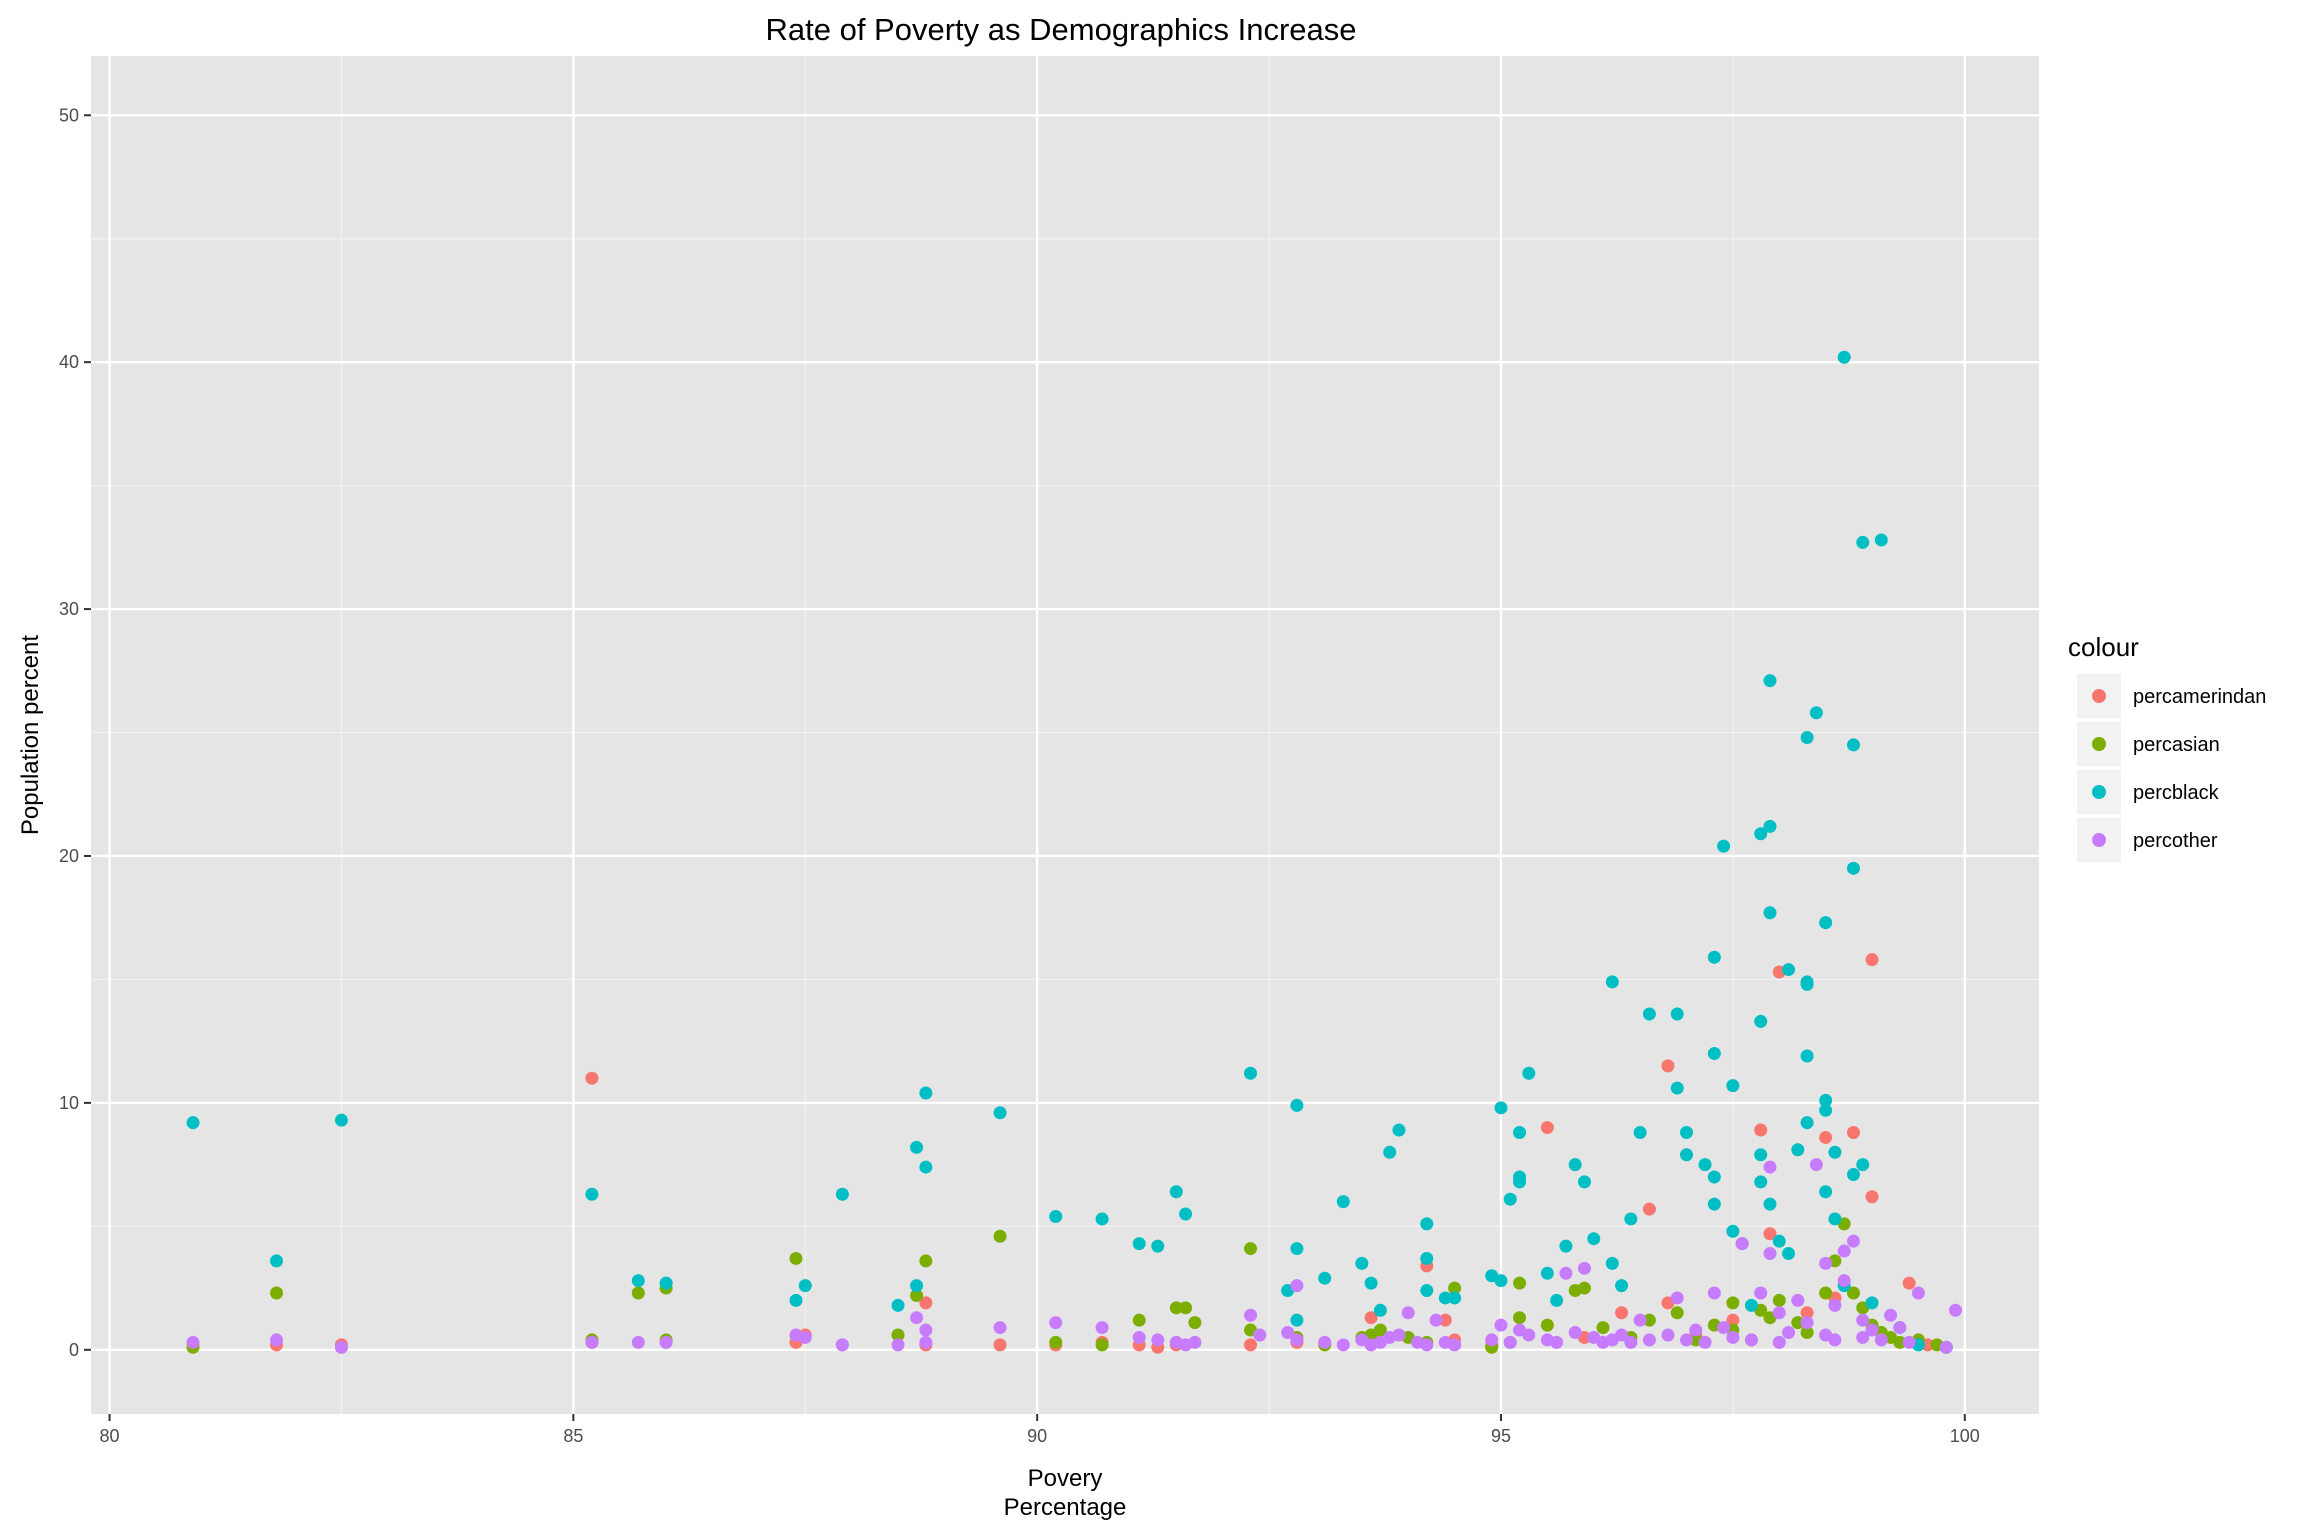 The height and width of the screenshot is (1536, 2304). What do you see at coordinates (2176, 745) in the screenshot?
I see `legend-label-percasian: percasian` at bounding box center [2176, 745].